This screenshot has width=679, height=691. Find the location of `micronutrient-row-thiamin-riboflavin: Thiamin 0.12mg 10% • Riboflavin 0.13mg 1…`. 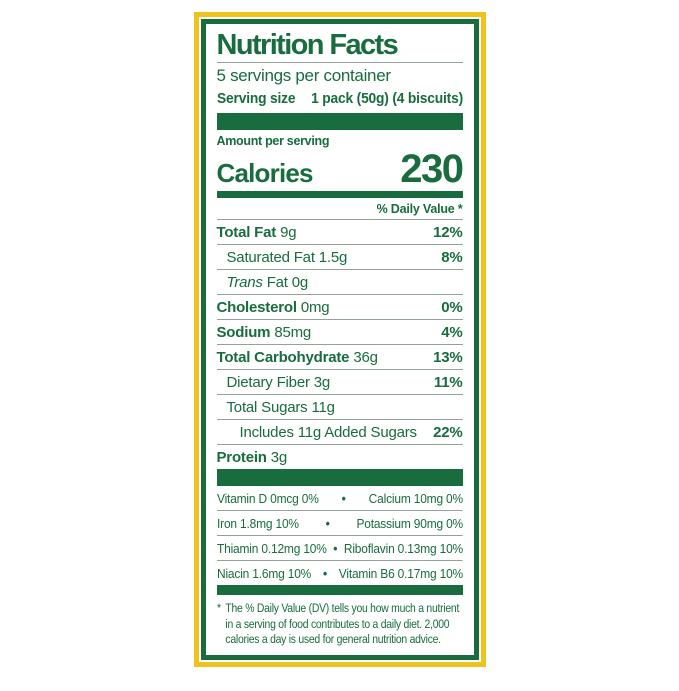

micronutrient-row-thiamin-riboflavin: Thiamin 0.12mg 10% • Riboflavin 0.13mg 1… is located at coordinates (339, 547).